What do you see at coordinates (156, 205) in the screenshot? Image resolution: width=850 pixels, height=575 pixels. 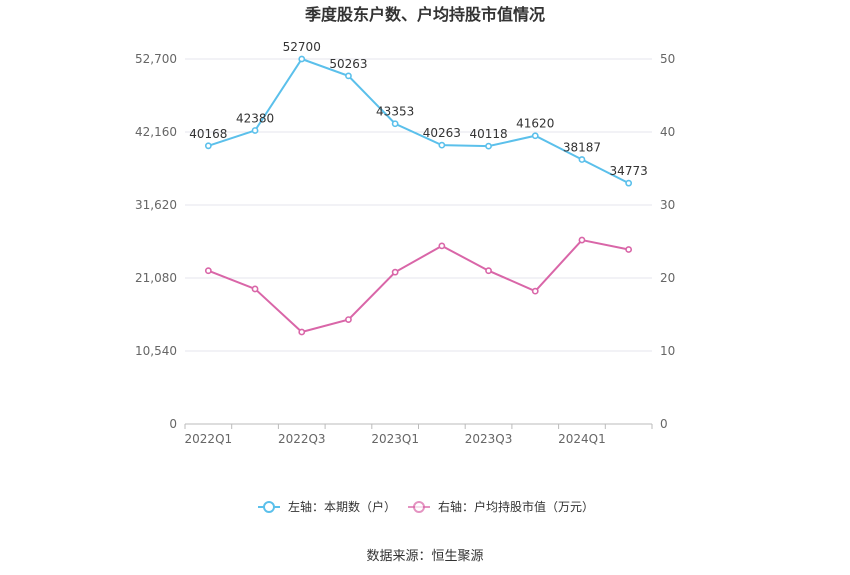 I see `left-tick-label: 31,620` at bounding box center [156, 205].